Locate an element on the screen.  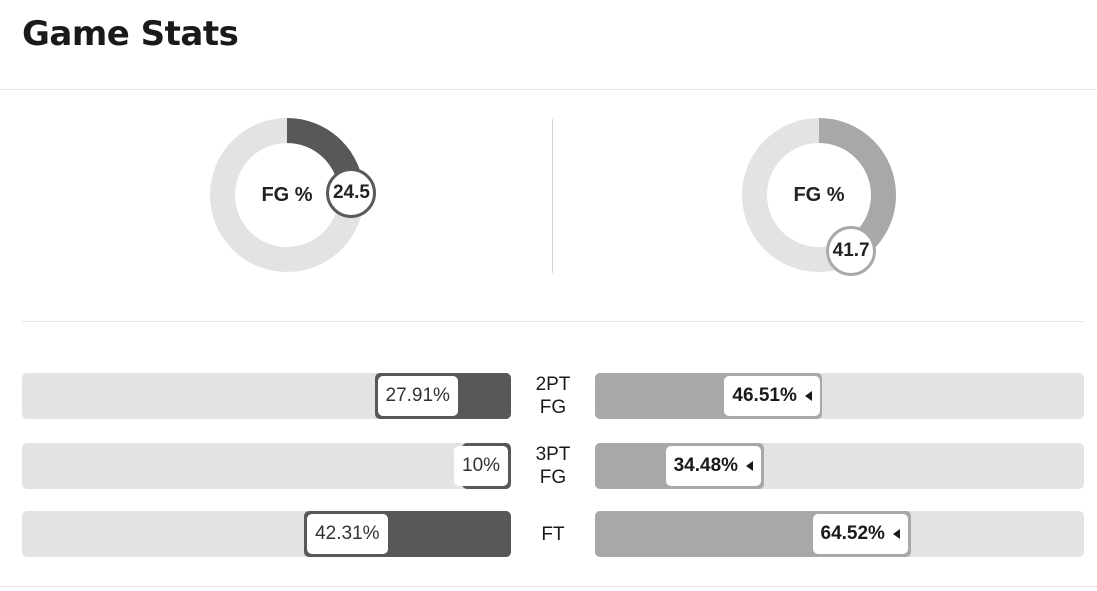
stat-value: 10% is located at coordinates (481, 465).